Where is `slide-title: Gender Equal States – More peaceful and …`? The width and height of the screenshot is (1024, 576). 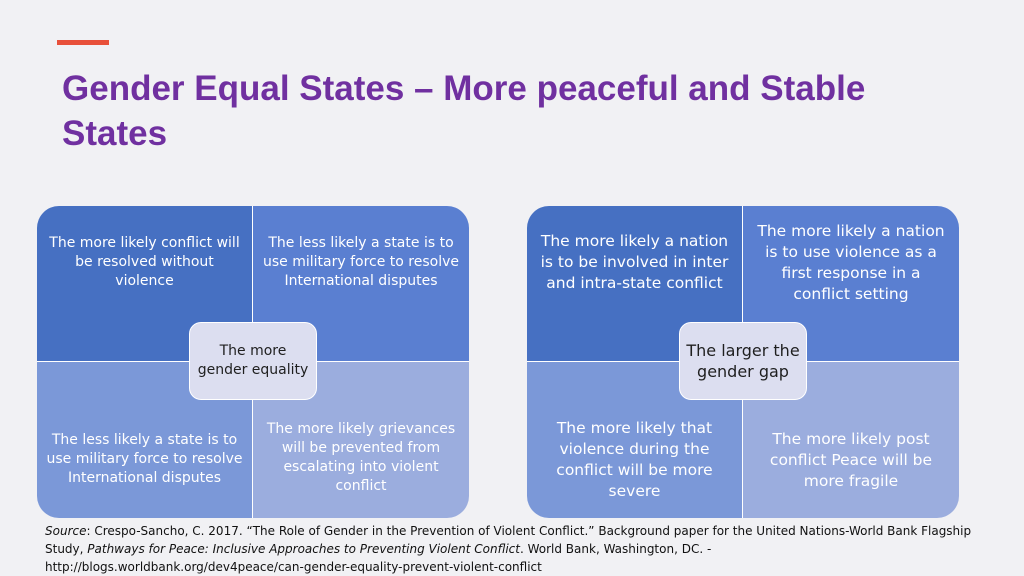 slide-title: Gender Equal States – More peaceful and … is located at coordinates (464, 111).